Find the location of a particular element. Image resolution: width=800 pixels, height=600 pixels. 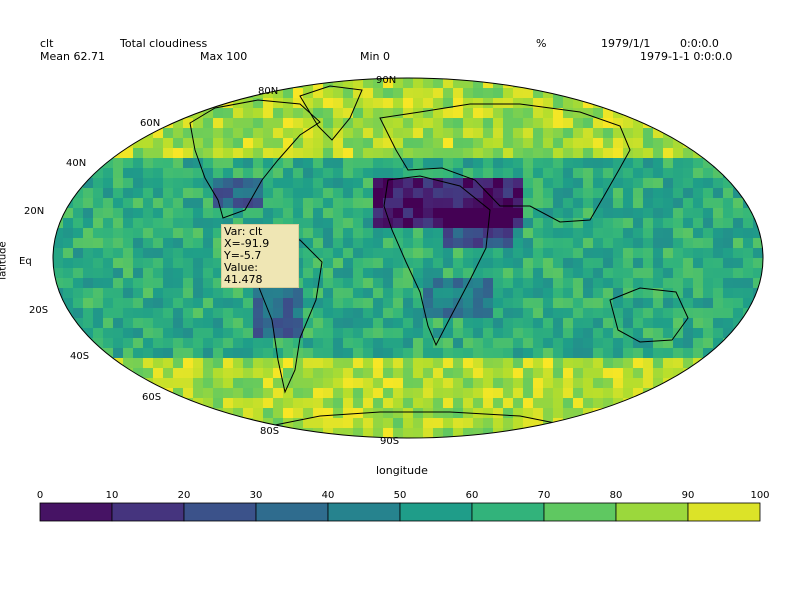

lat-label-20n: 20N is located at coordinates (34, 211).